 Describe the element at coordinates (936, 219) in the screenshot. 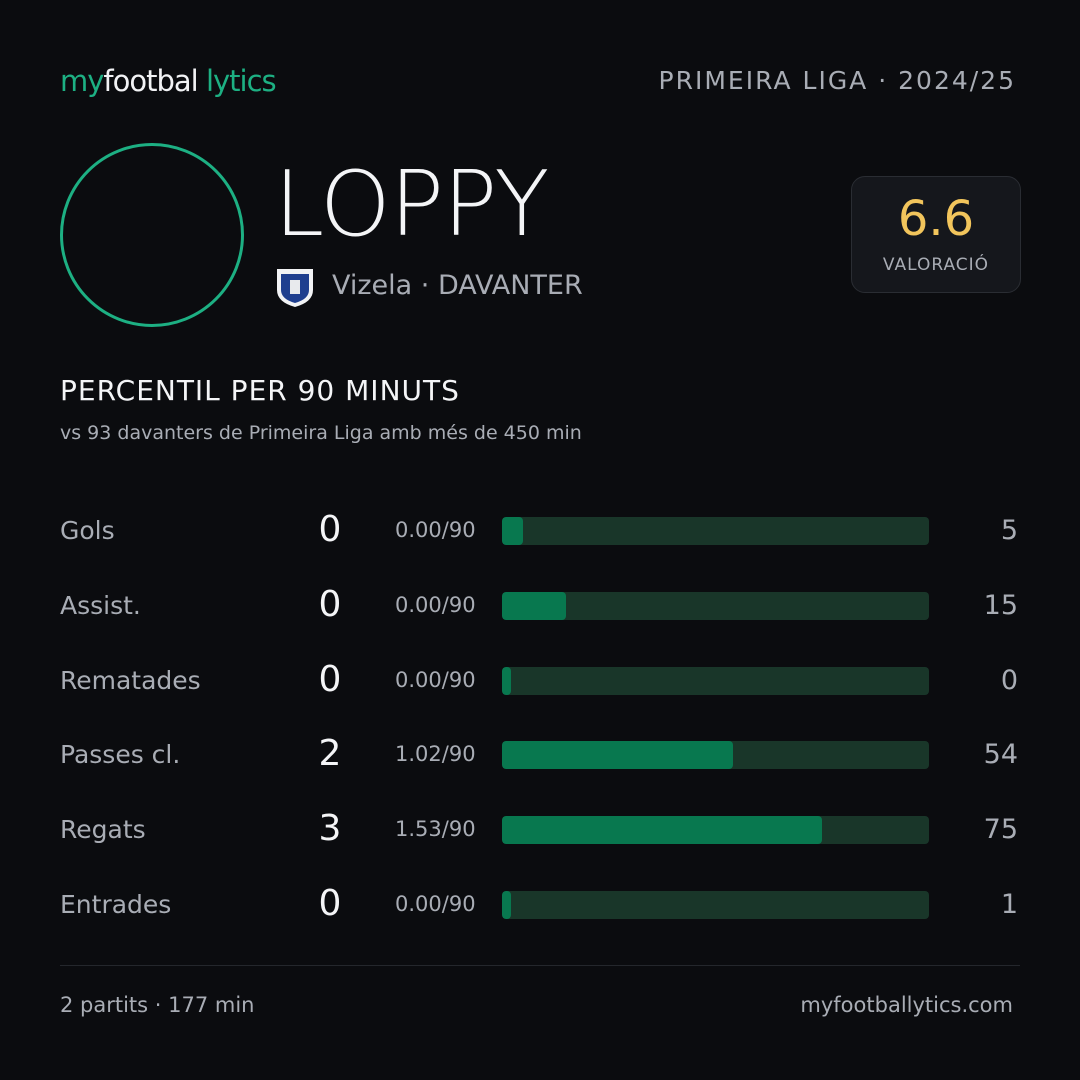

I see `rating-value: 6.6` at that location.